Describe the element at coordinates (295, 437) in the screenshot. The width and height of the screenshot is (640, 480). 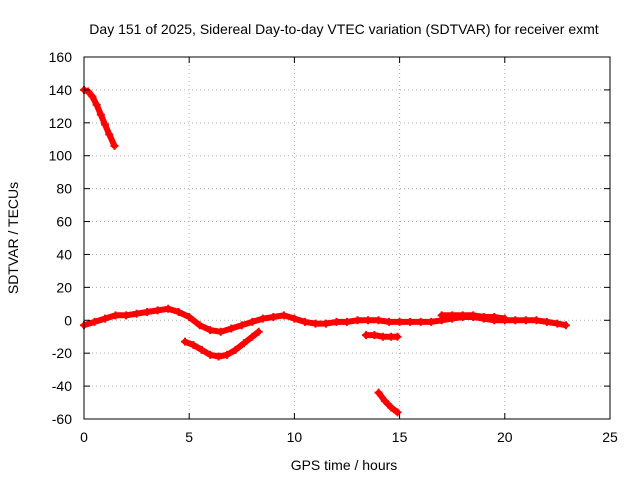
I see `x-tick-label: 10` at that location.